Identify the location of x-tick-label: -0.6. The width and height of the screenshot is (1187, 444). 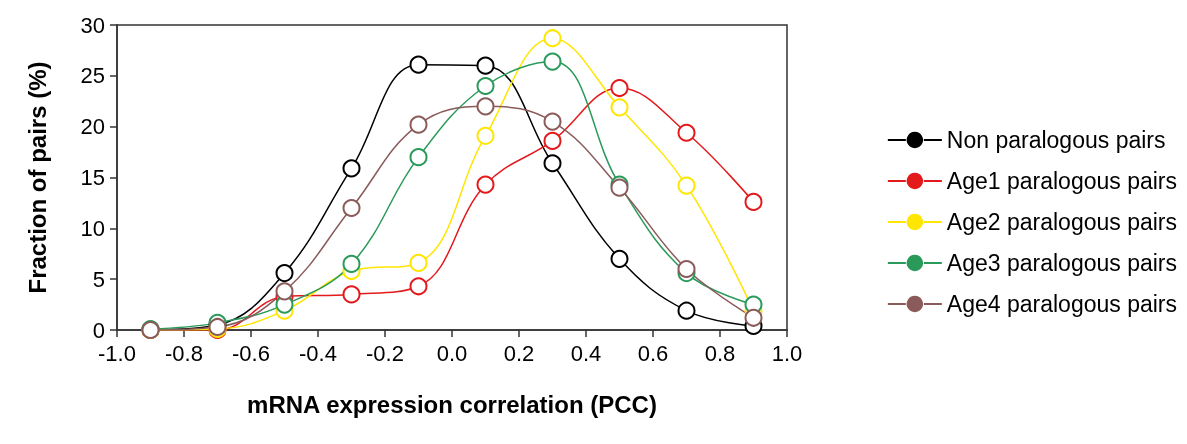
(251, 353).